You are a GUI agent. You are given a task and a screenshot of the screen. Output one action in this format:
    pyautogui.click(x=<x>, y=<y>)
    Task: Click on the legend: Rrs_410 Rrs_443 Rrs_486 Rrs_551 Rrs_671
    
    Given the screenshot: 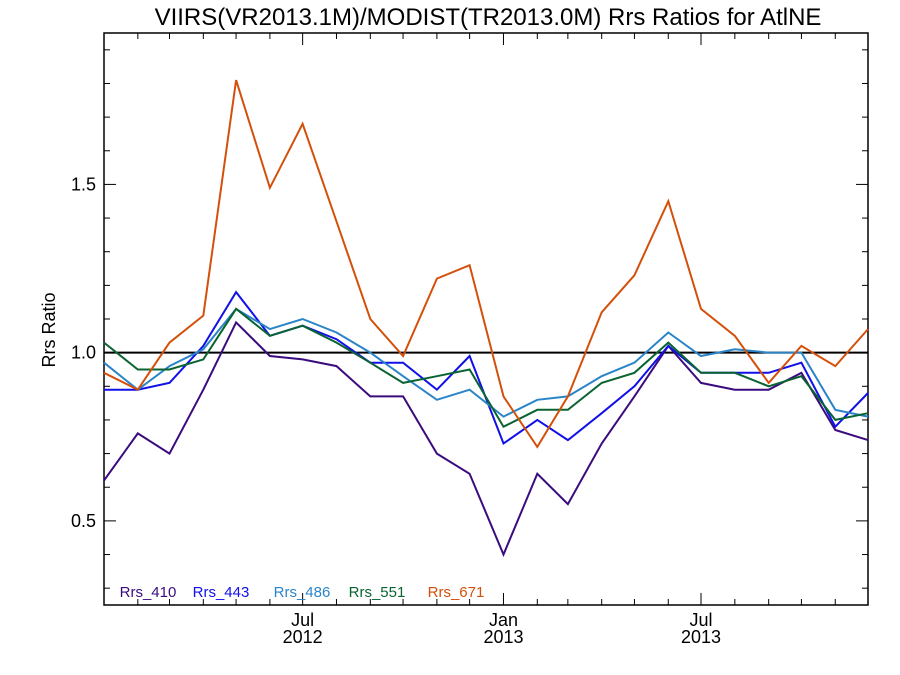 What is the action you would take?
    pyautogui.click(x=302, y=592)
    